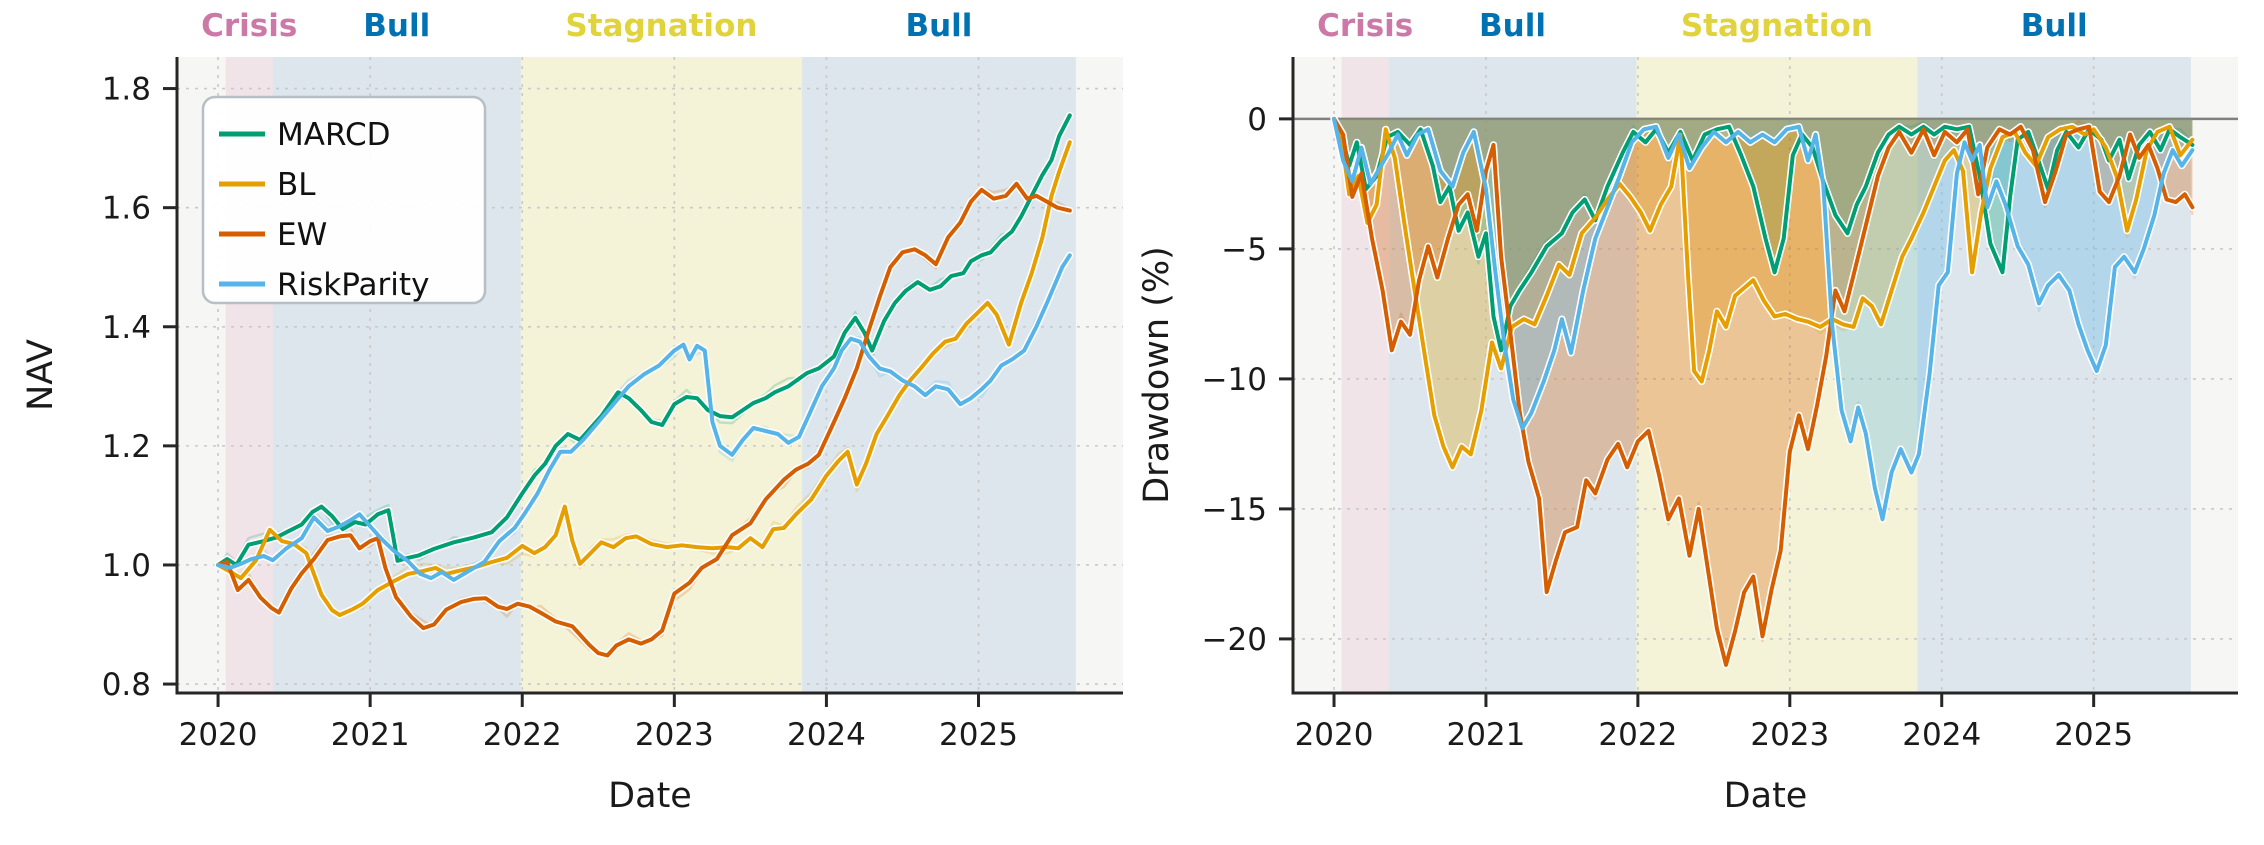 This screenshot has height=845, width=2264. What do you see at coordinates (674, 735) in the screenshot?
I see `nav-x-tick-label: 2023` at bounding box center [674, 735].